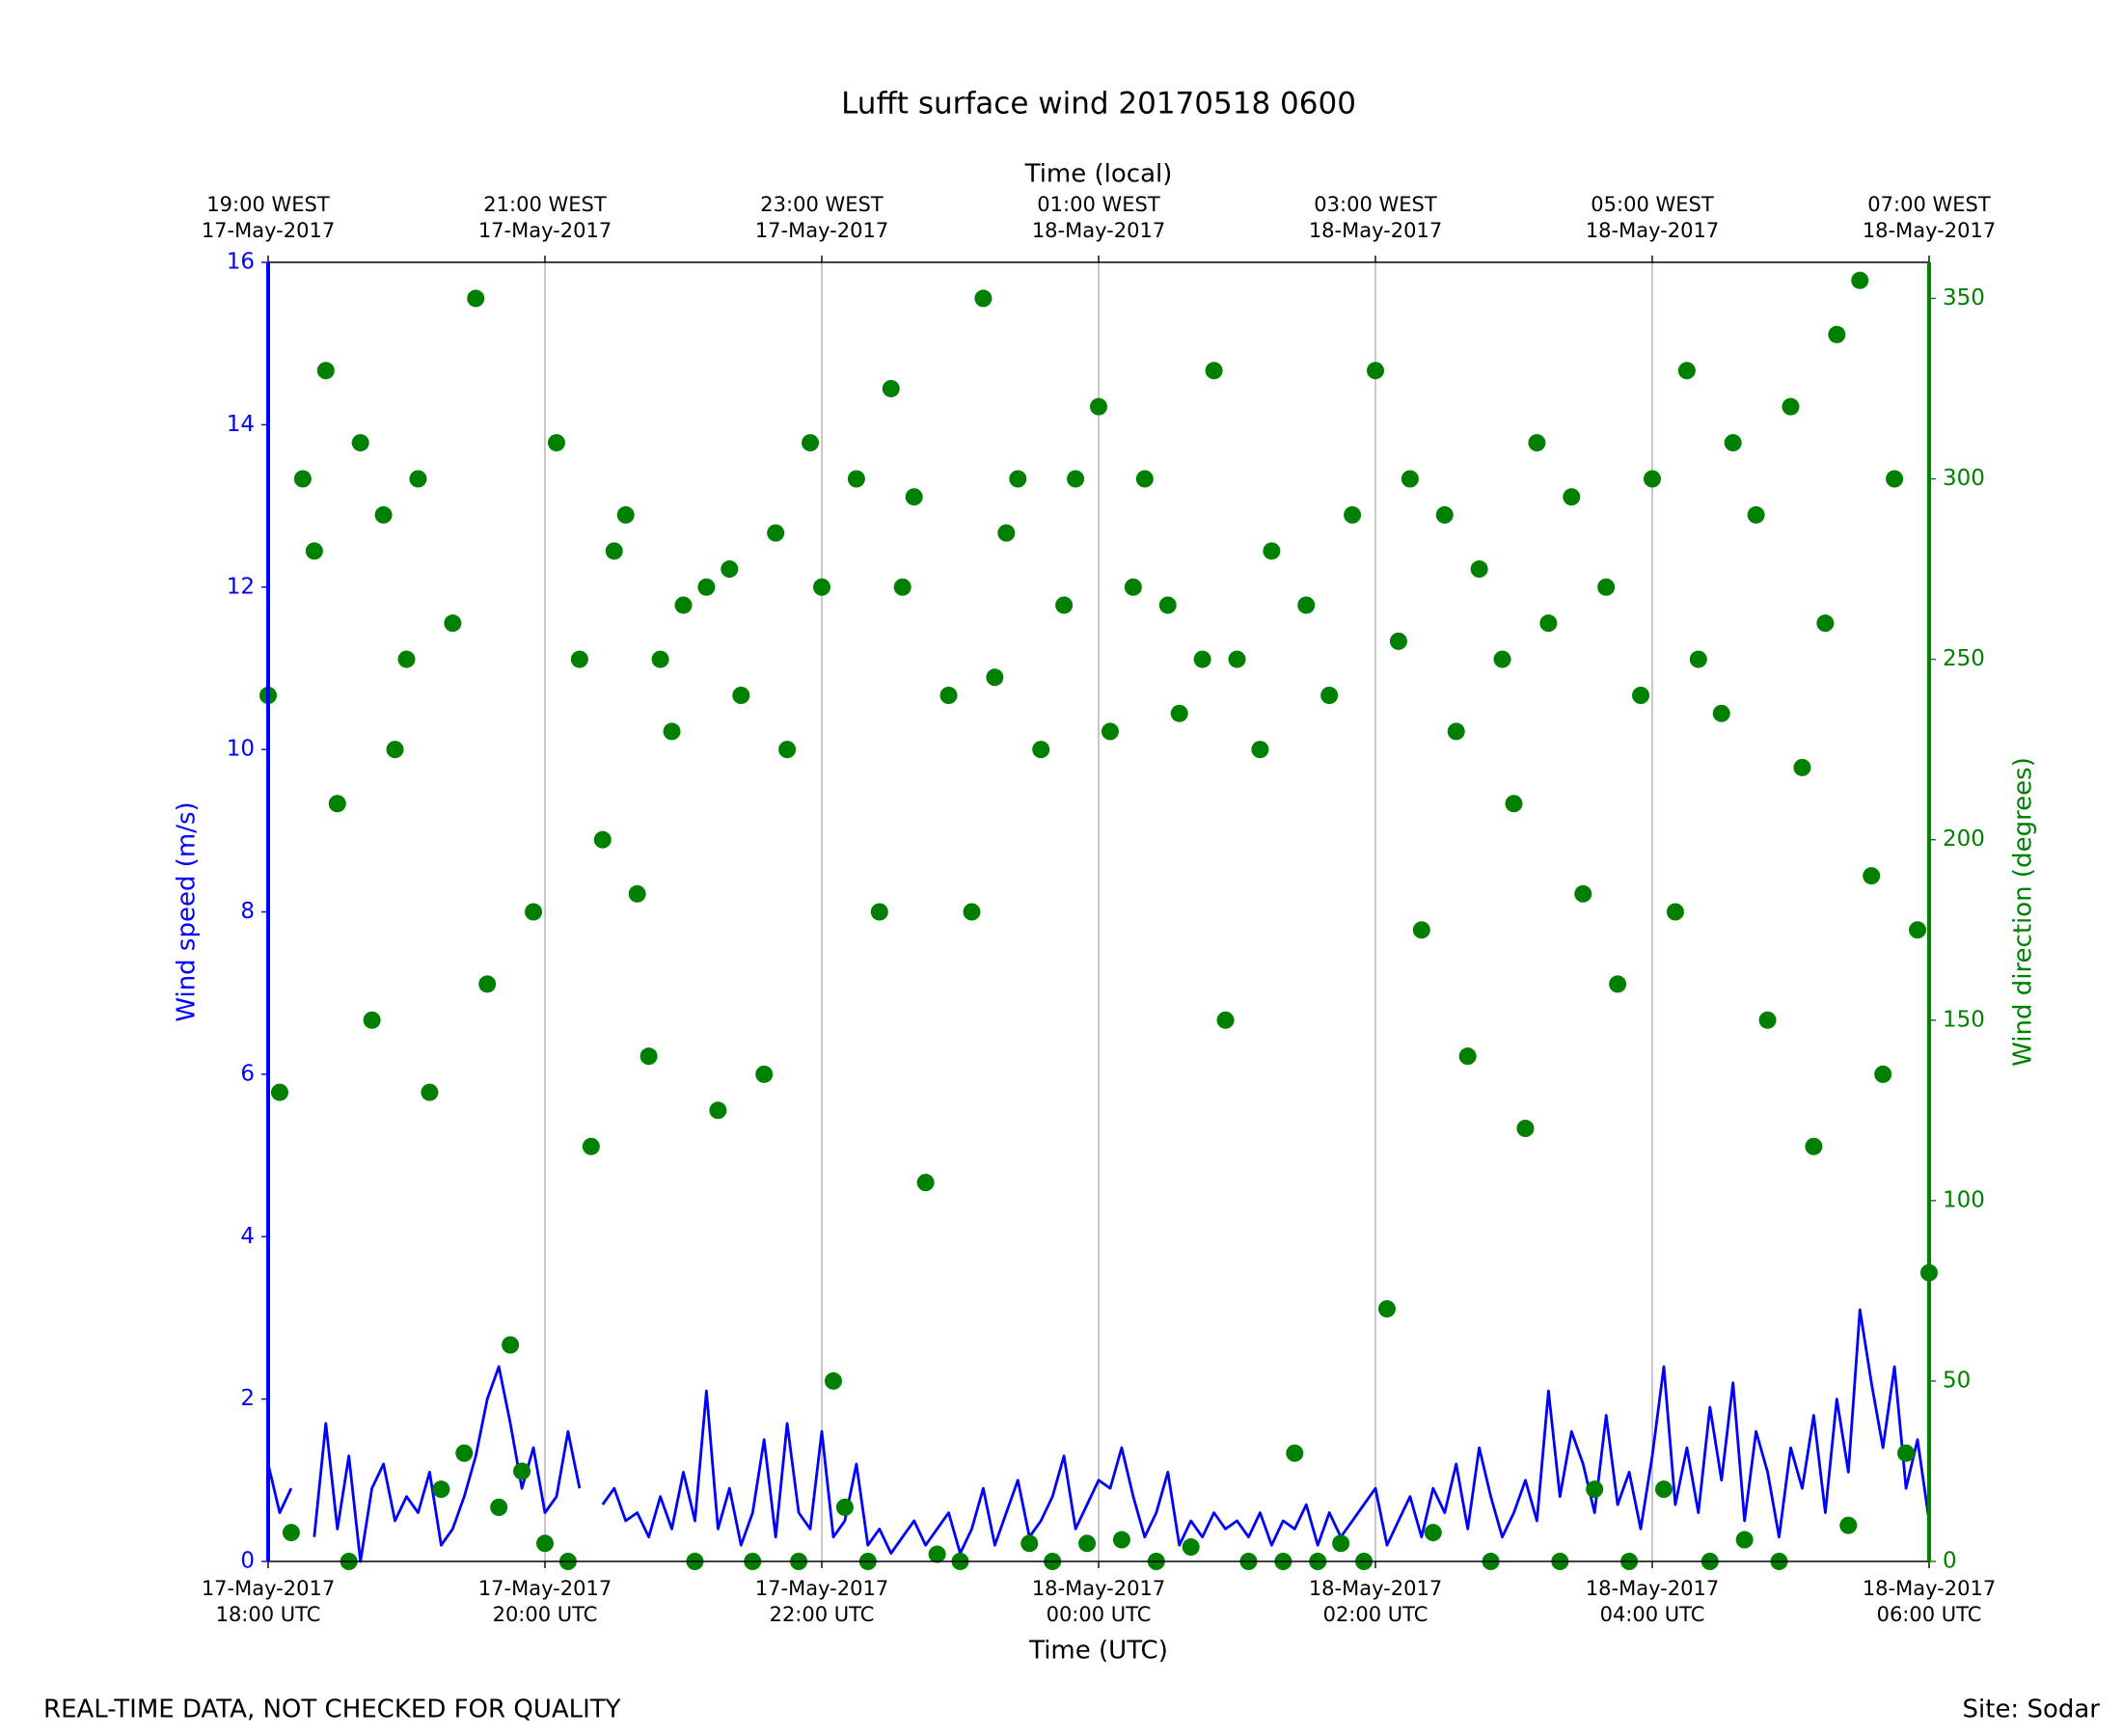  What do you see at coordinates (1964, 1199) in the screenshot?
I see `y2-tick-label: 100` at bounding box center [1964, 1199].